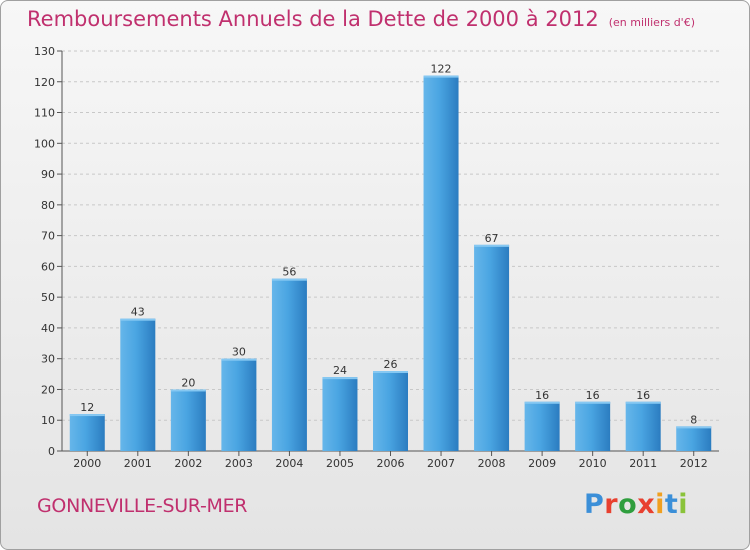 The width and height of the screenshot is (750, 550). What do you see at coordinates (289, 272) in the screenshot?
I see `data-label: 56` at bounding box center [289, 272].